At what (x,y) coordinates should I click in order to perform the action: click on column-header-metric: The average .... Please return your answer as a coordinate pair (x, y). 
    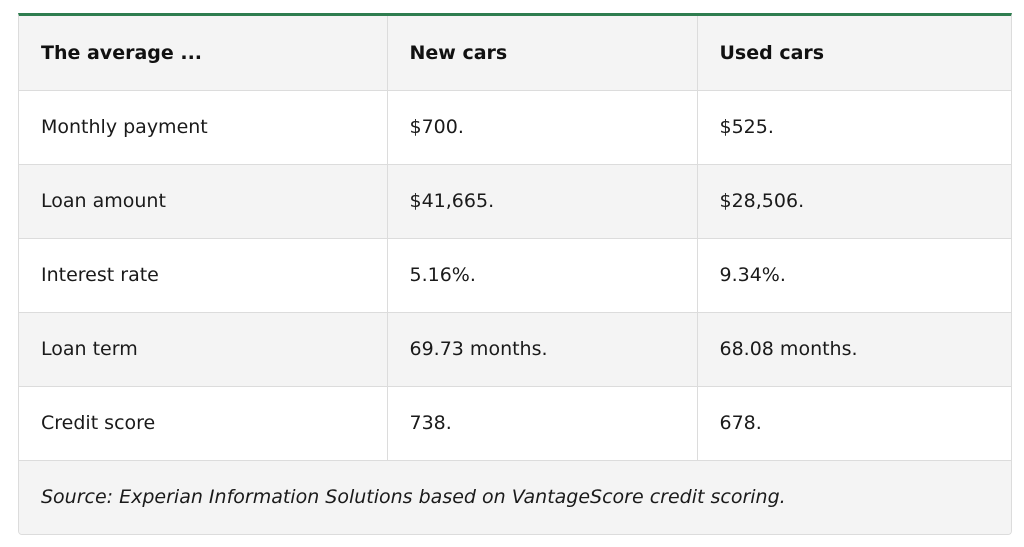
    Looking at the image, I should click on (203, 53).